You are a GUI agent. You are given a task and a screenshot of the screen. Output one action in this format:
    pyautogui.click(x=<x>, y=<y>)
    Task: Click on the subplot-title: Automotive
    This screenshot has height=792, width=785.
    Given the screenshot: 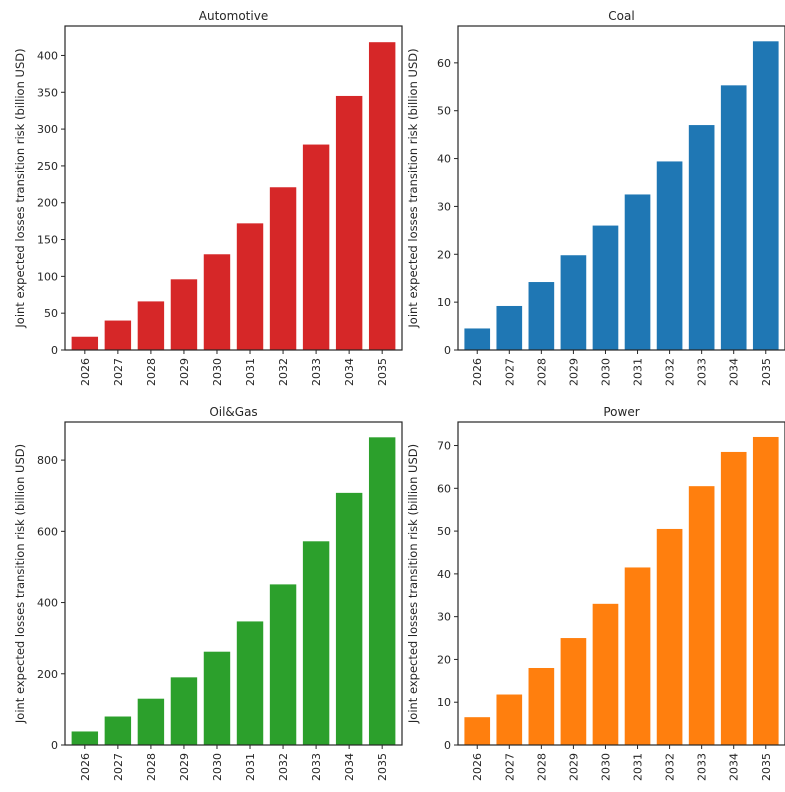 What is the action you would take?
    pyautogui.click(x=233, y=16)
    